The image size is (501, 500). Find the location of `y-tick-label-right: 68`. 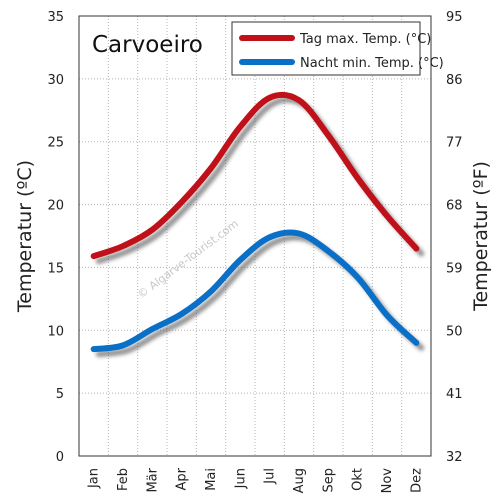

y-tick-label-right: 68 is located at coordinates (454, 206).